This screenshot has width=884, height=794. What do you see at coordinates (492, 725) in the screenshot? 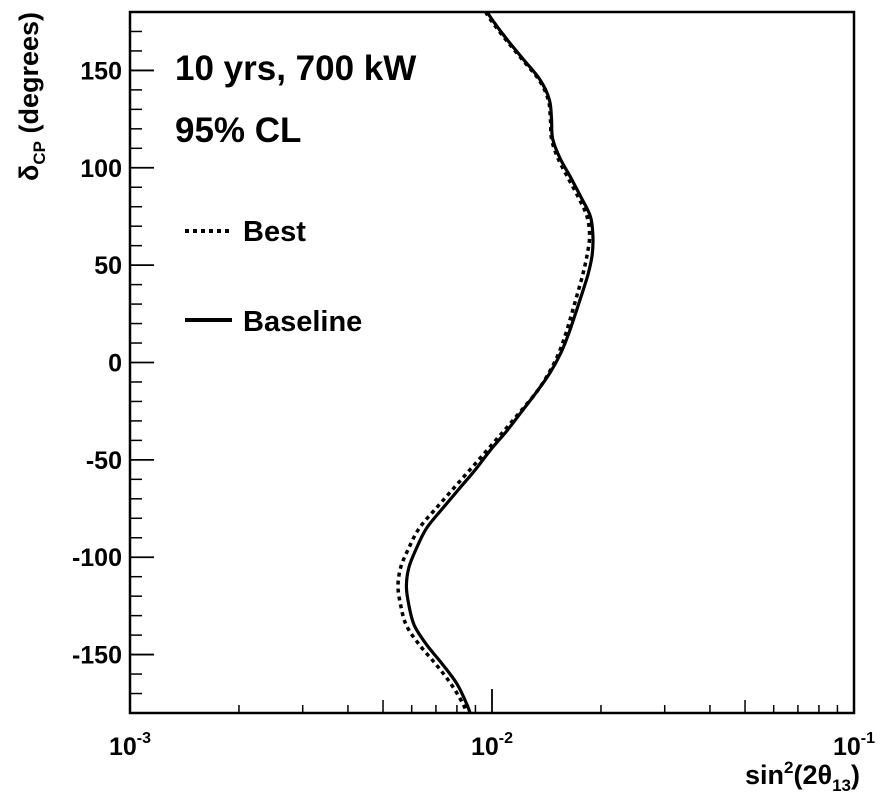
I see `x-ticks-group: 10⁻³ 10⁻² 10⁻¹` at bounding box center [492, 725].